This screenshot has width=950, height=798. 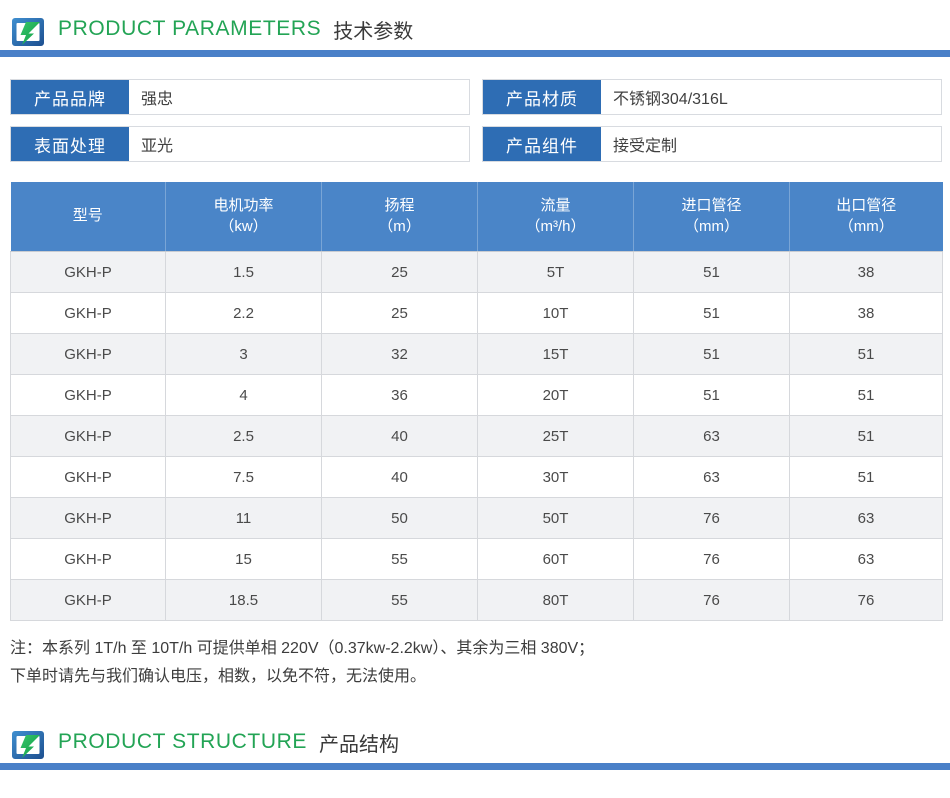 What do you see at coordinates (555, 206) in the screenshot?
I see `header-name: 流量` at bounding box center [555, 206].